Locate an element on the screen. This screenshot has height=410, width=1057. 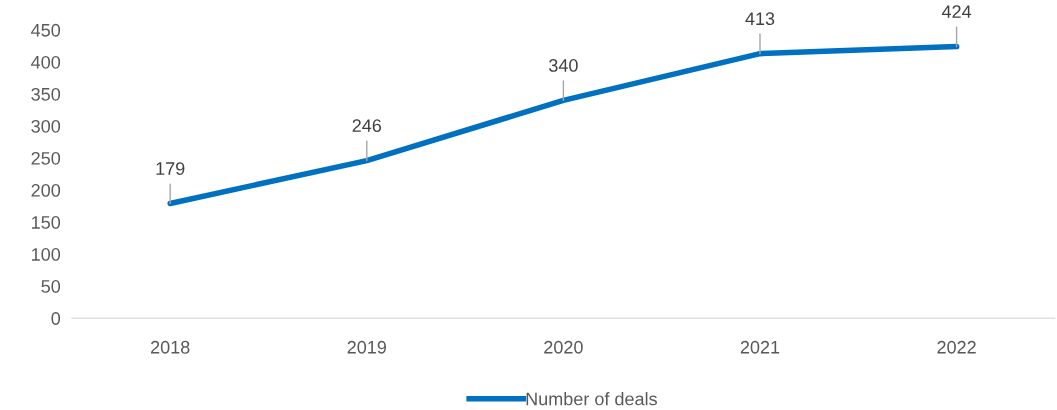
y-tick-label: 150 is located at coordinates (46, 222).